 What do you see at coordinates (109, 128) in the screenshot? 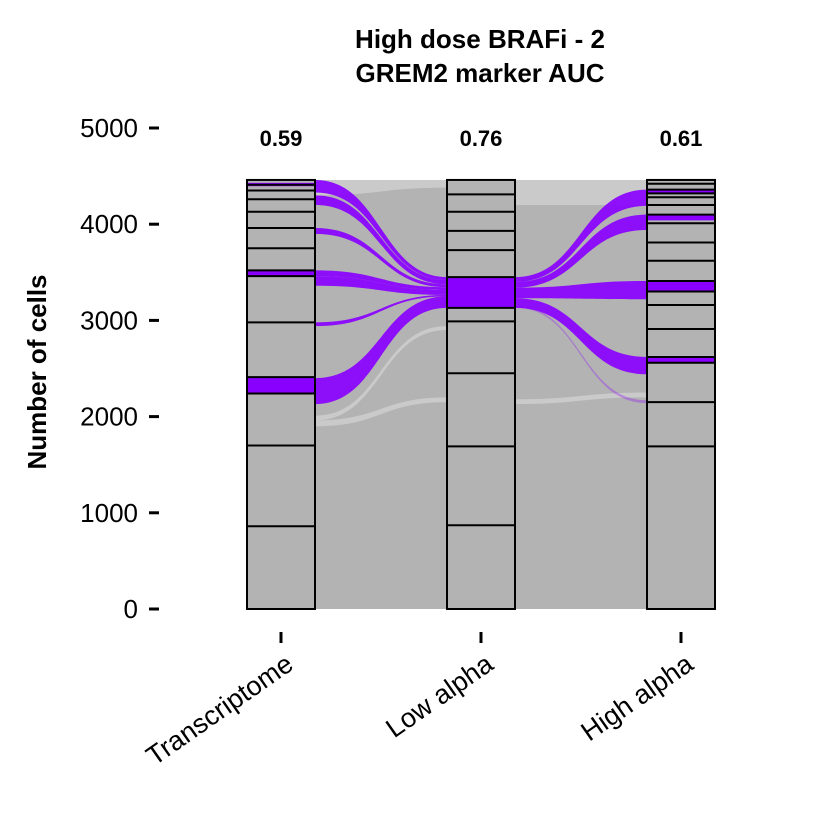
I see `y-tick-label: 5000` at bounding box center [109, 128].